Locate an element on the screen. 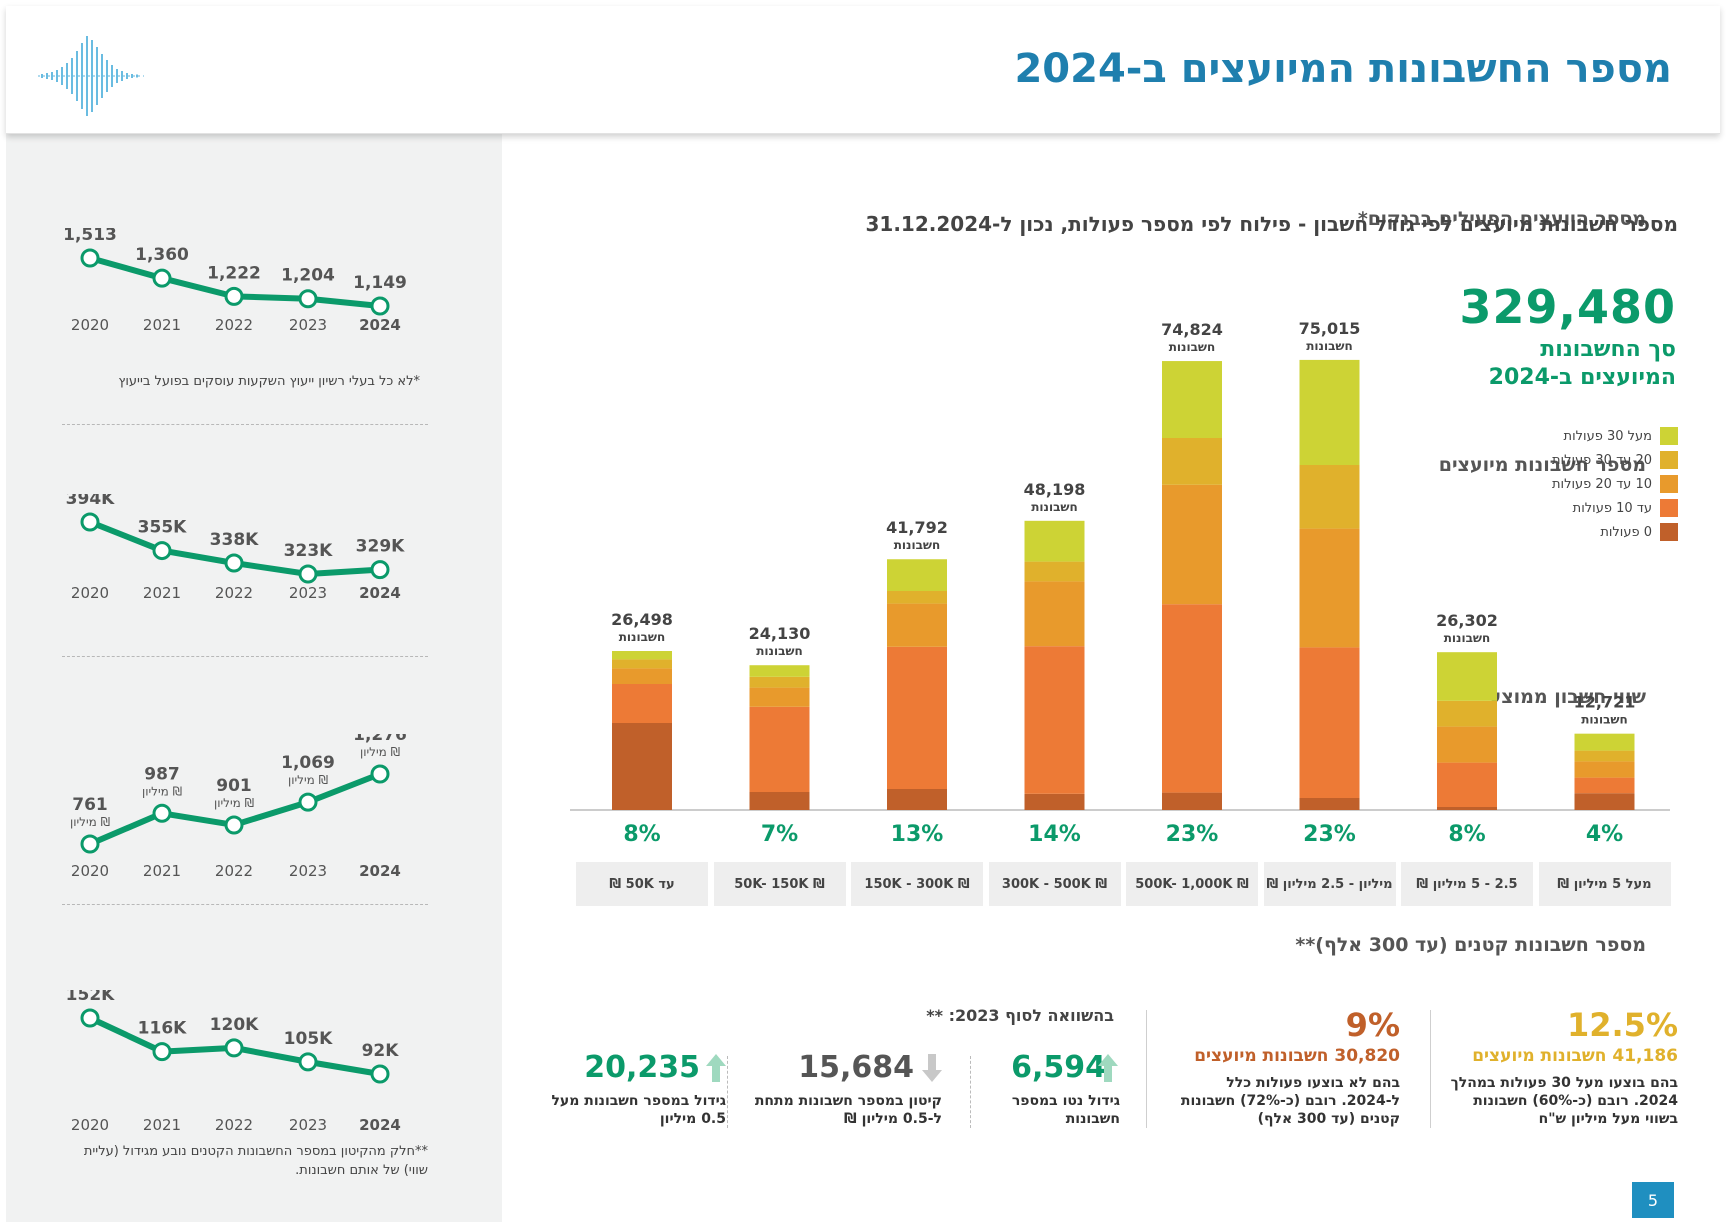 Image resolution: width=1726 pixels, height=1228 pixels. data-label: 1,149 is located at coordinates (380, 283).